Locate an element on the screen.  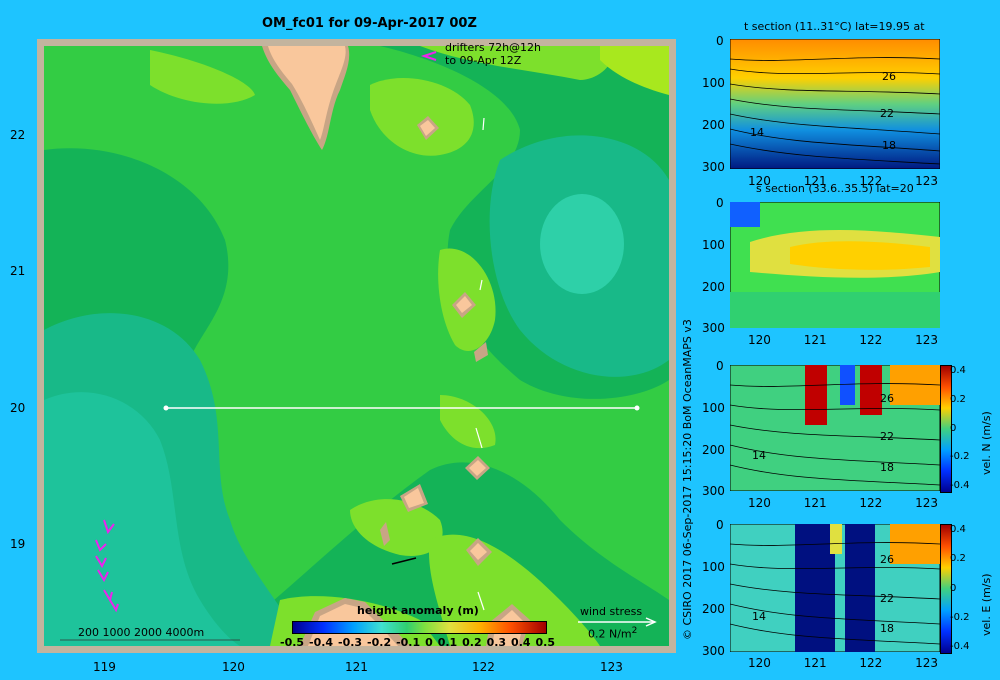
map-title: OM_fc01 for 09-Apr-2017 00Z is located at coordinates (369, 23).